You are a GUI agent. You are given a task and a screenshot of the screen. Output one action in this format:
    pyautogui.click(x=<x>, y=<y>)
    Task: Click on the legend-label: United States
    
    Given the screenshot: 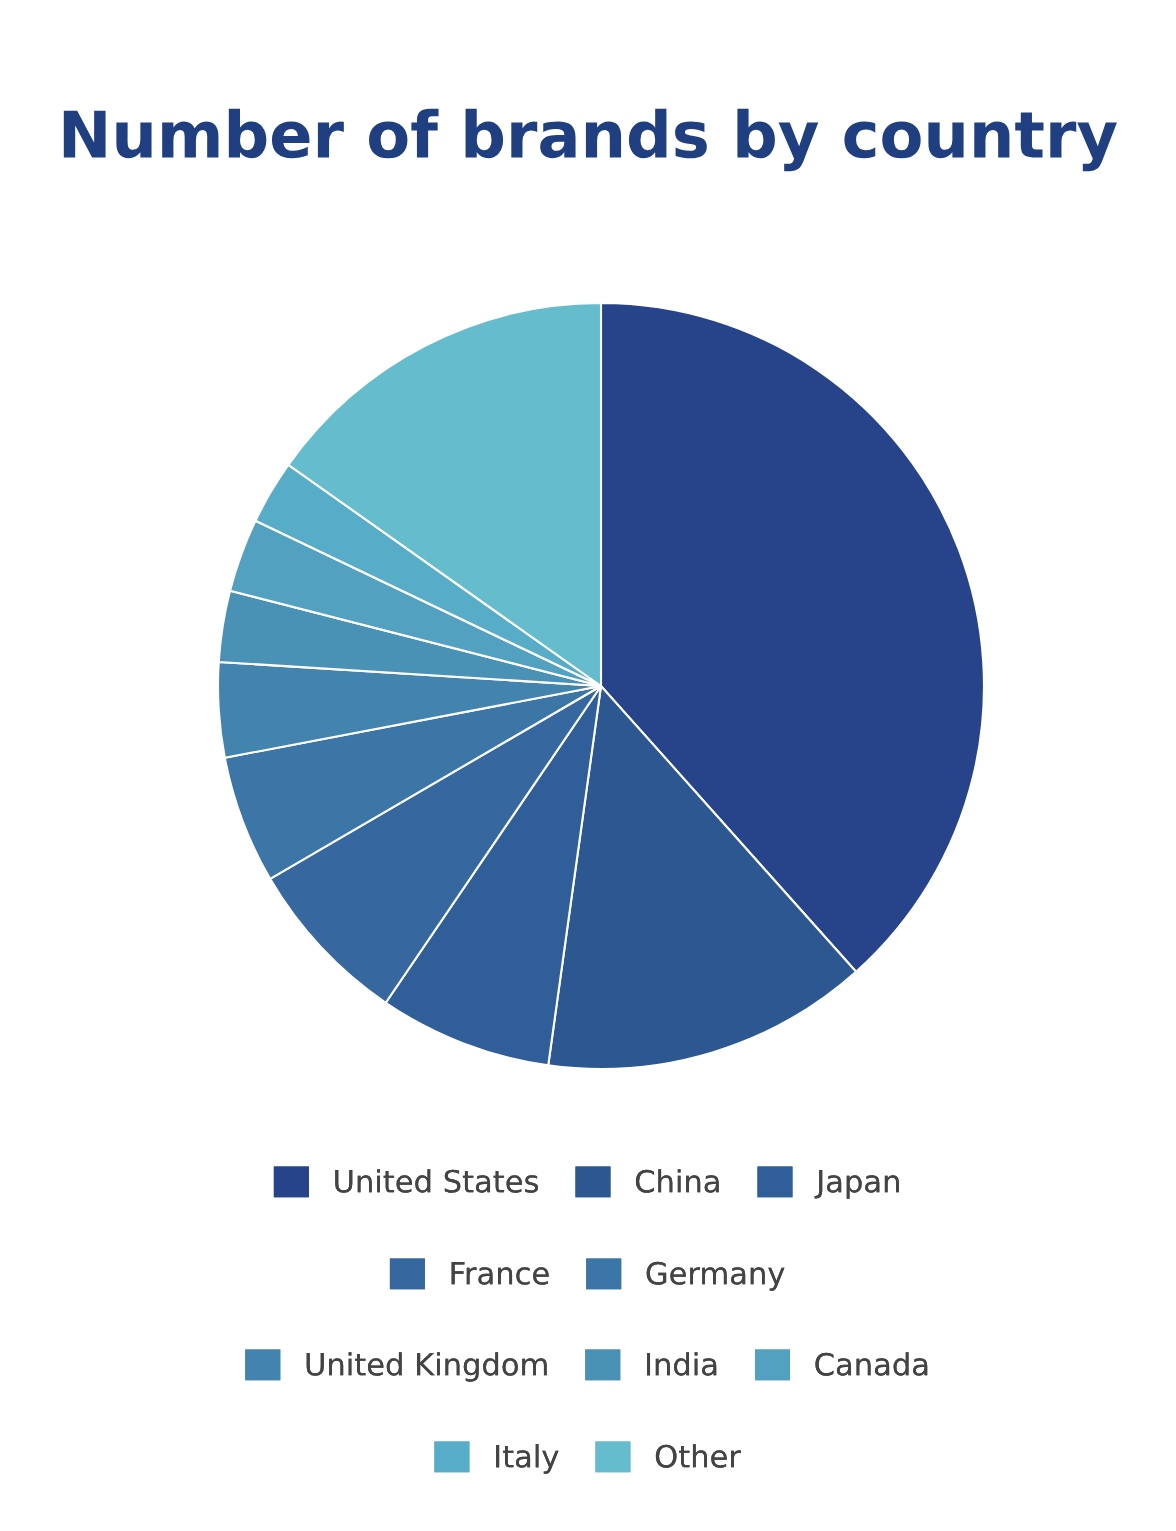 What is the action you would take?
    pyautogui.click(x=437, y=1181)
    